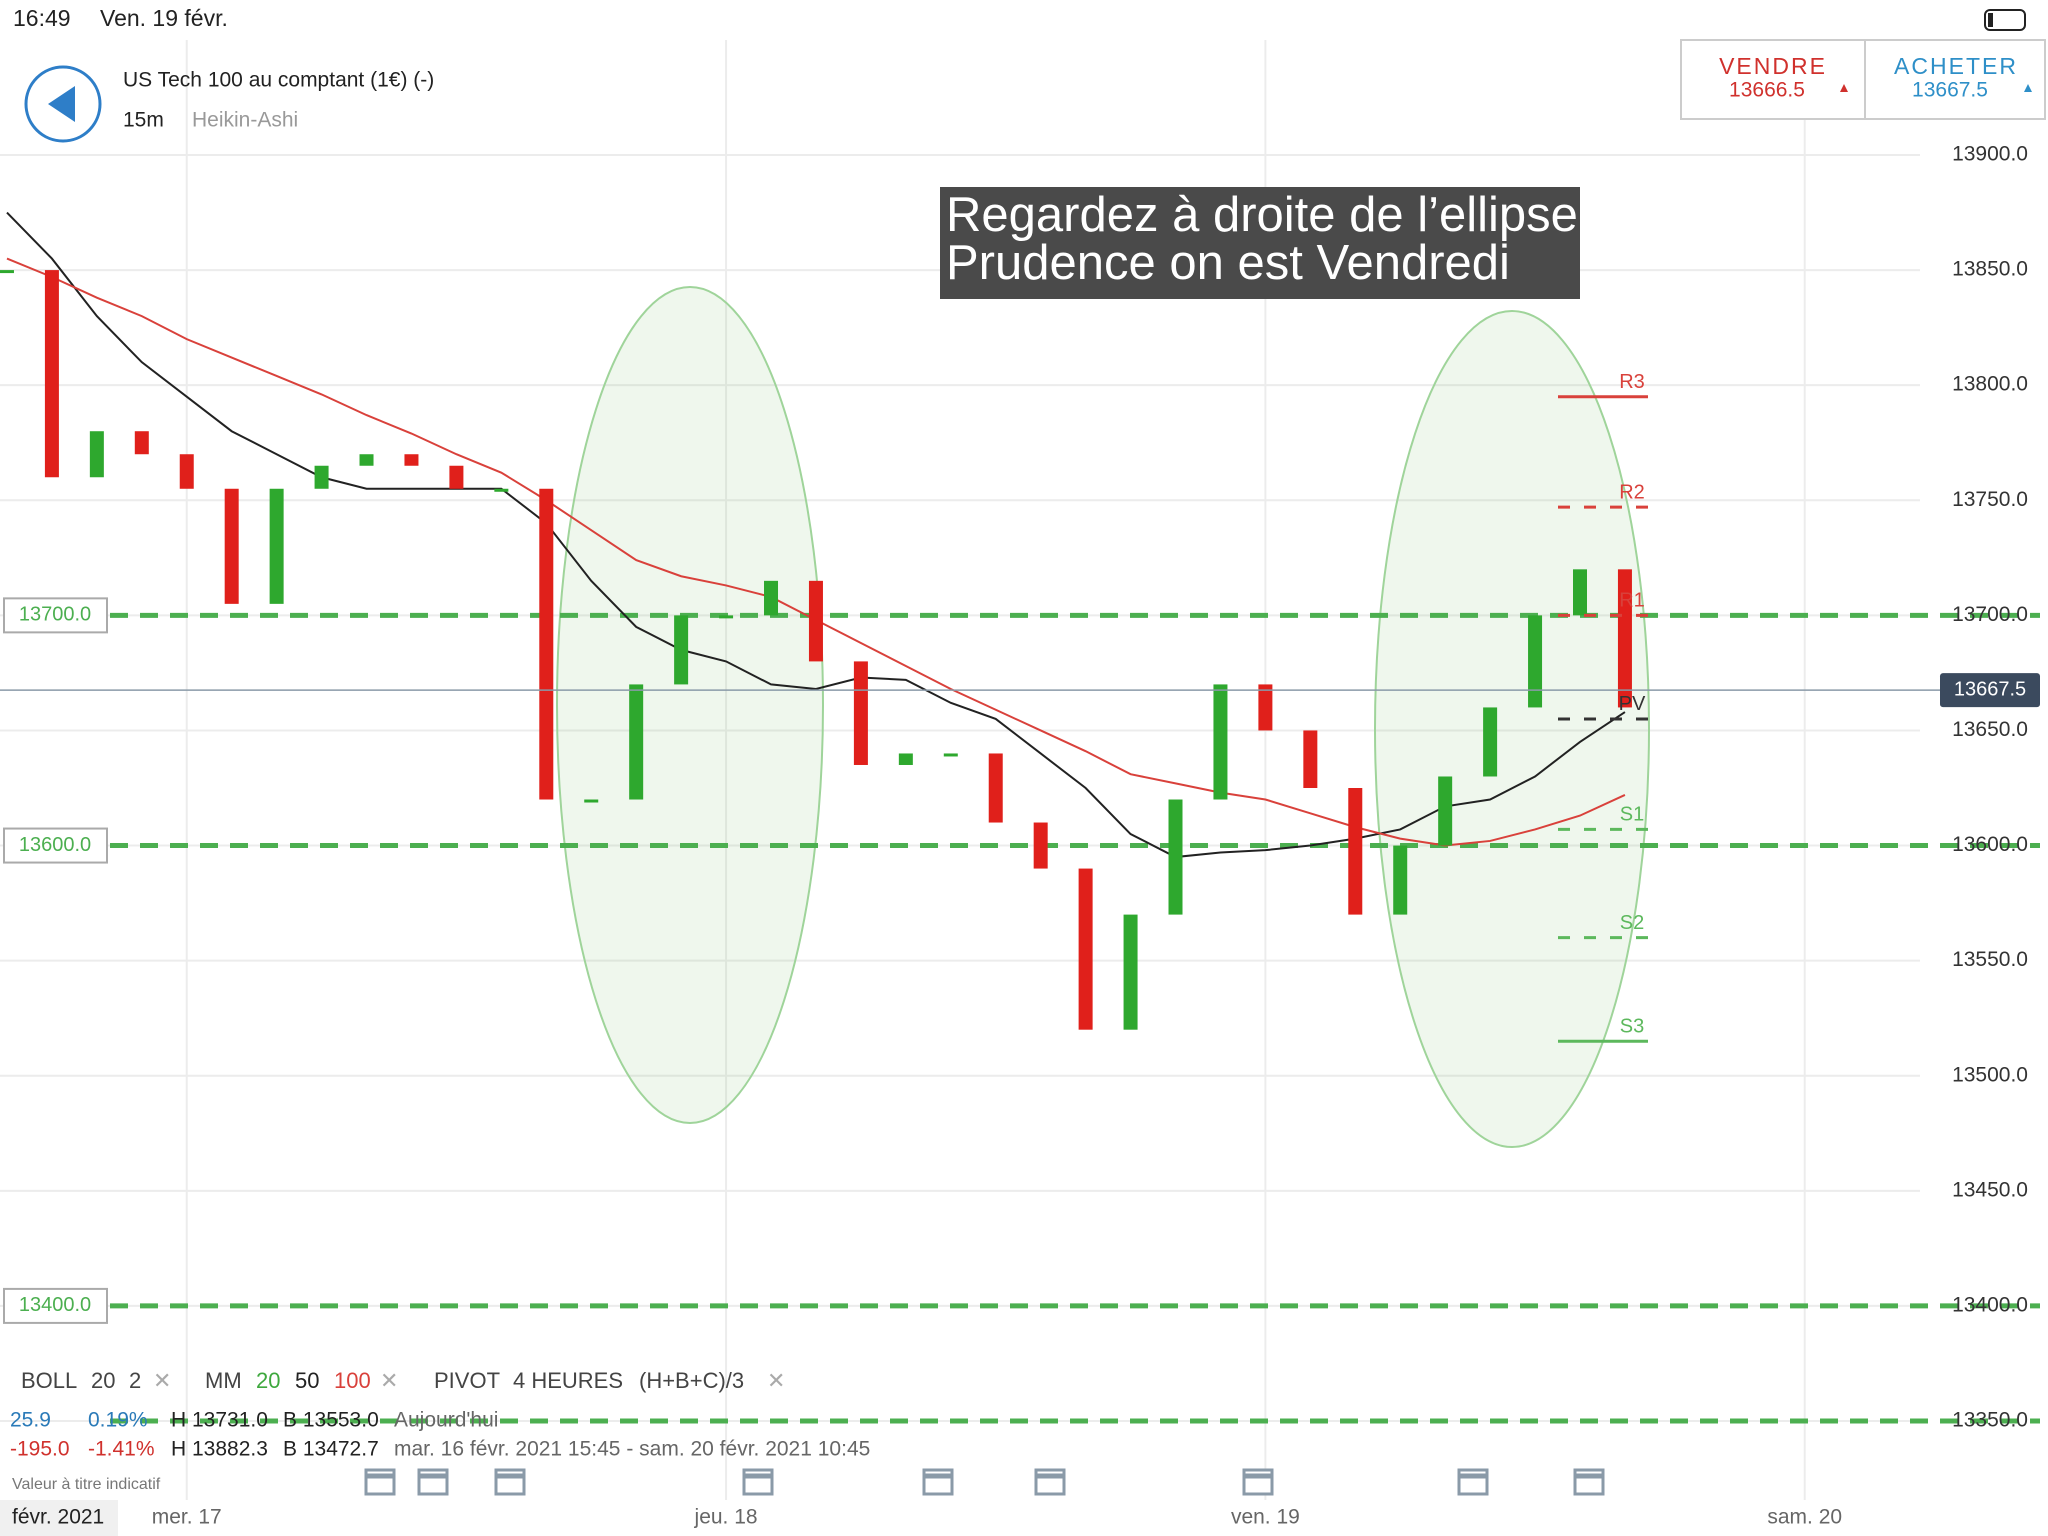 The image size is (2048, 1536). I want to click on stat-change: 25.9, so click(30, 1420).